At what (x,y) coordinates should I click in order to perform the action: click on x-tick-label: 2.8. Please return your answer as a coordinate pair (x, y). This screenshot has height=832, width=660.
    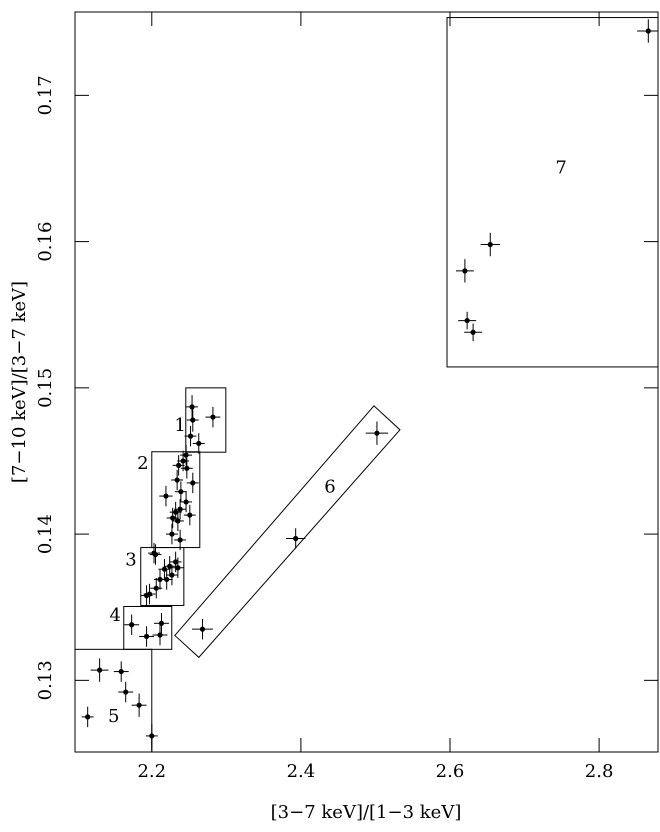
    Looking at the image, I should click on (599, 771).